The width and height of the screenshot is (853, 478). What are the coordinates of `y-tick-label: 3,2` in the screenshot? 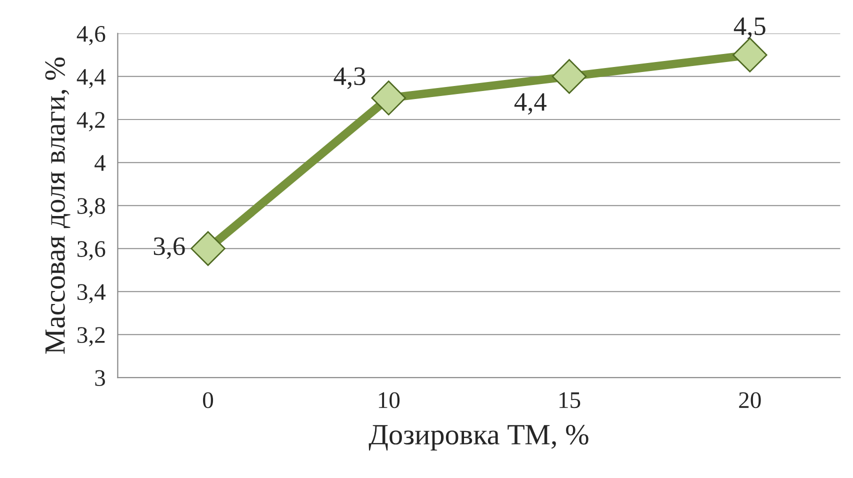 It's located at (91, 336).